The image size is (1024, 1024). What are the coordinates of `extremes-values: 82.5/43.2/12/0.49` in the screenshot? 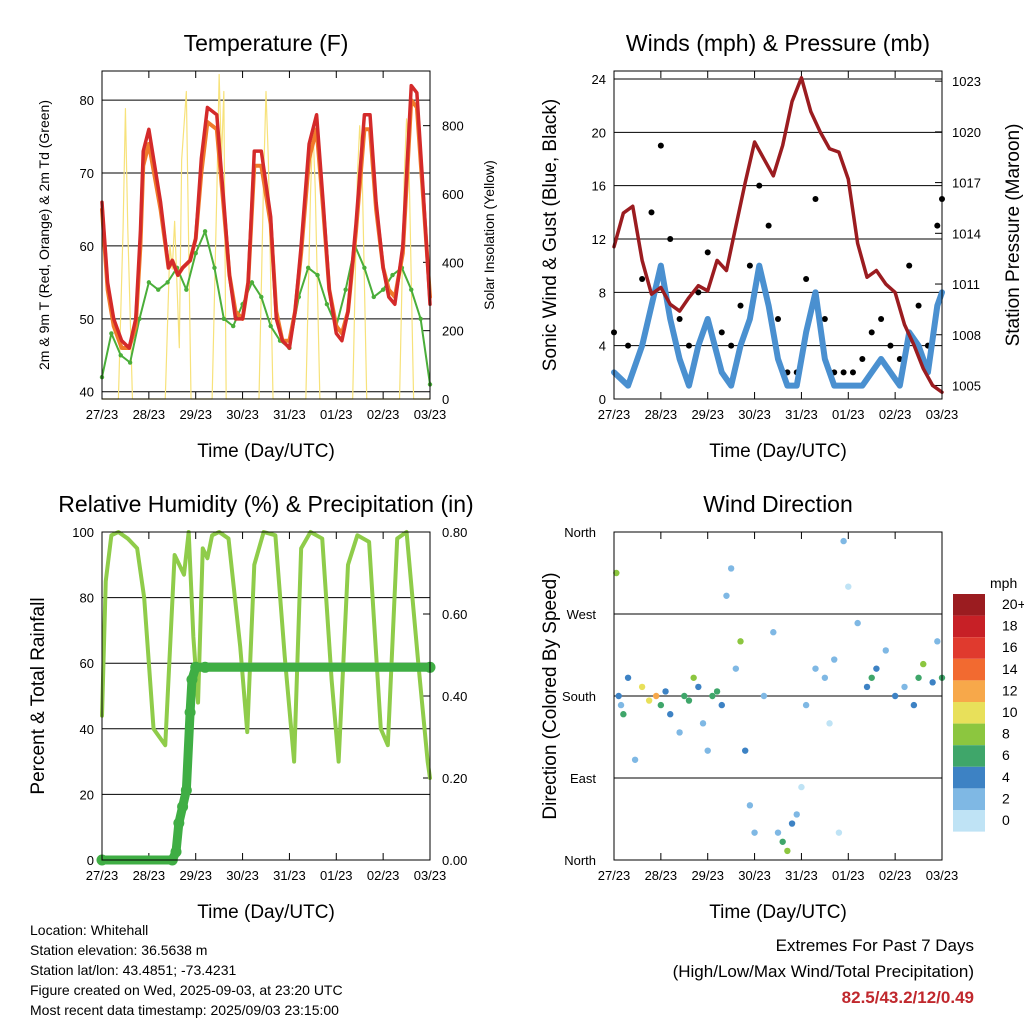 It's located at (907, 997).